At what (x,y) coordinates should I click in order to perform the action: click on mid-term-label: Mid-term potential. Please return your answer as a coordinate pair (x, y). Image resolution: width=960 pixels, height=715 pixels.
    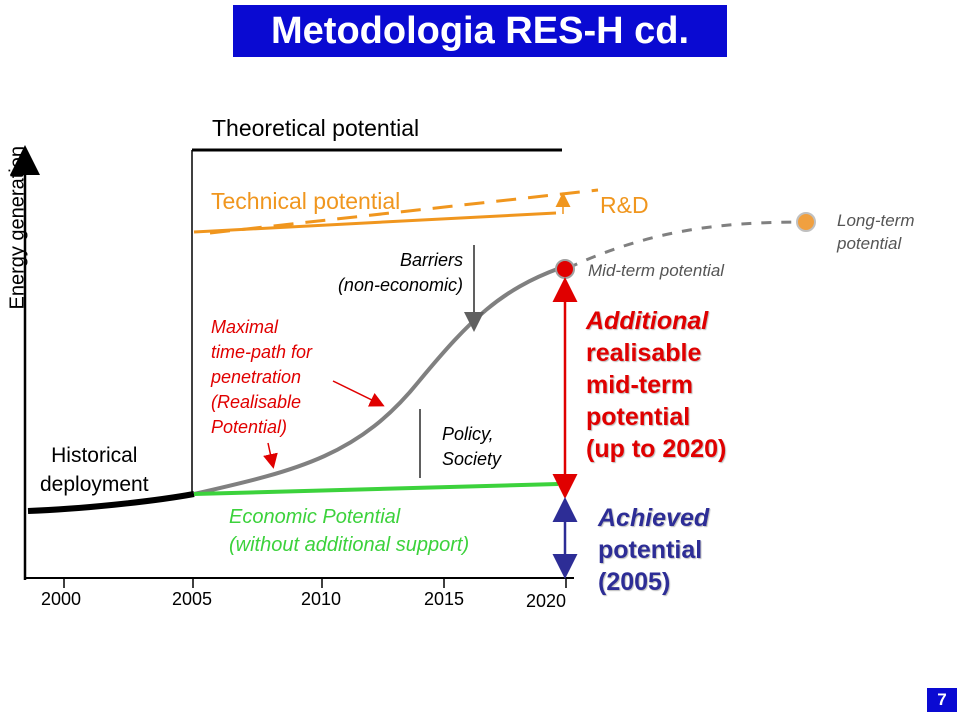
    Looking at the image, I should click on (656, 270).